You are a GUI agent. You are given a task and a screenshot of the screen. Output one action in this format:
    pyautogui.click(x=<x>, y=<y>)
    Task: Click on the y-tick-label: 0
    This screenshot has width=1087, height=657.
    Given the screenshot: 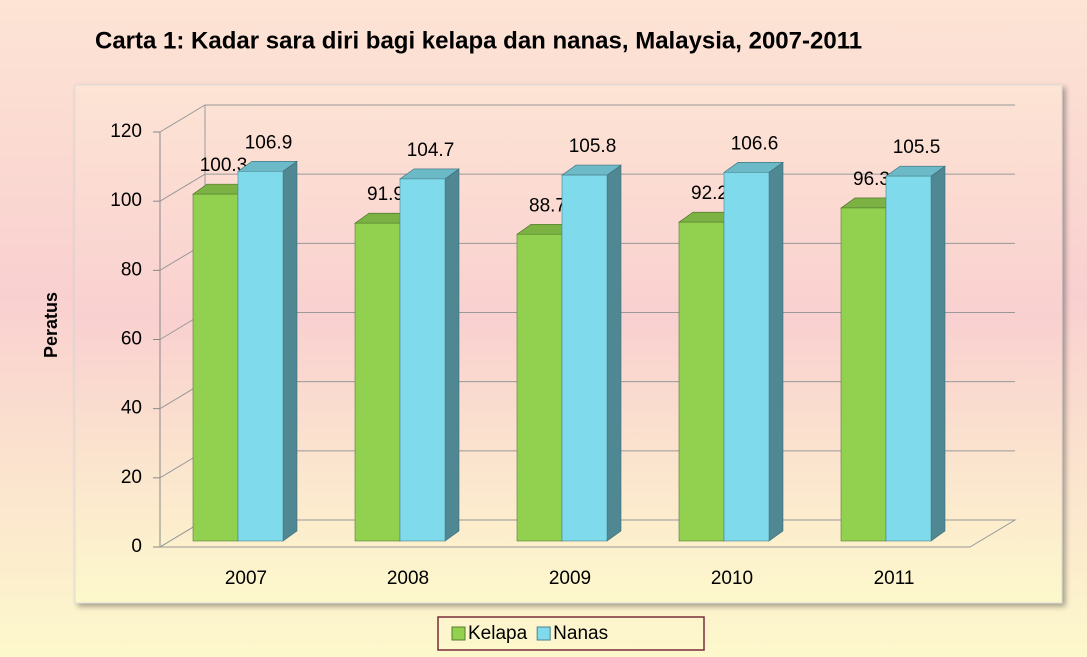 What is the action you would take?
    pyautogui.click(x=136, y=546)
    